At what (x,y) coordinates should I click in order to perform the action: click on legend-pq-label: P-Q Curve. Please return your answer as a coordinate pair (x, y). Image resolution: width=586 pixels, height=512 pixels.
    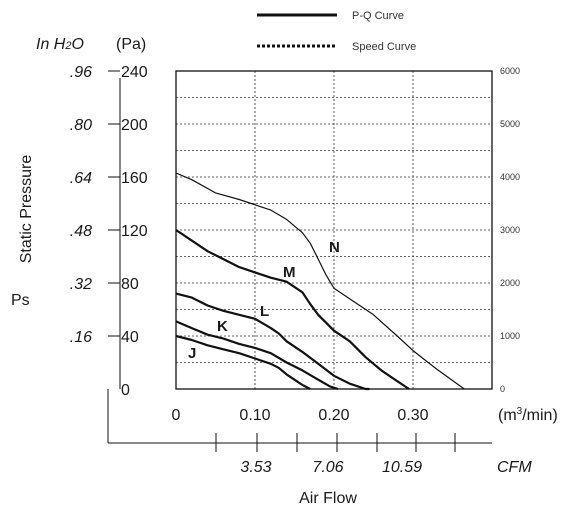
    Looking at the image, I should click on (378, 16).